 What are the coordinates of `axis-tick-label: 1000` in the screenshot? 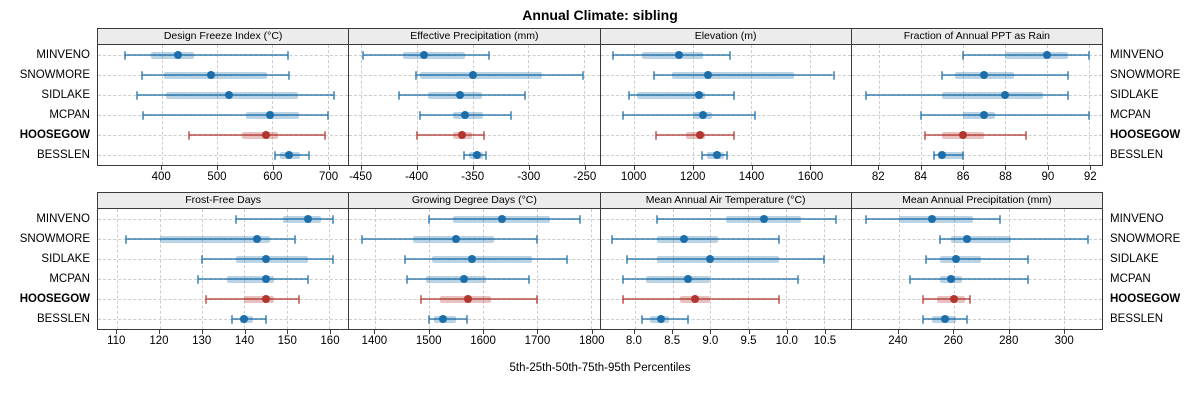 It's located at (633, 177).